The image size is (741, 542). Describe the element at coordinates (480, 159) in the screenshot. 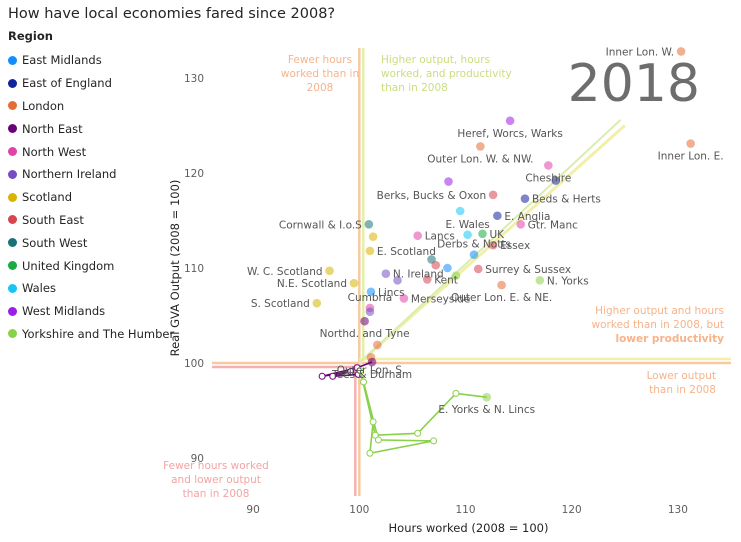

I see `point-label: Outer Lon. W. & NW.` at that location.